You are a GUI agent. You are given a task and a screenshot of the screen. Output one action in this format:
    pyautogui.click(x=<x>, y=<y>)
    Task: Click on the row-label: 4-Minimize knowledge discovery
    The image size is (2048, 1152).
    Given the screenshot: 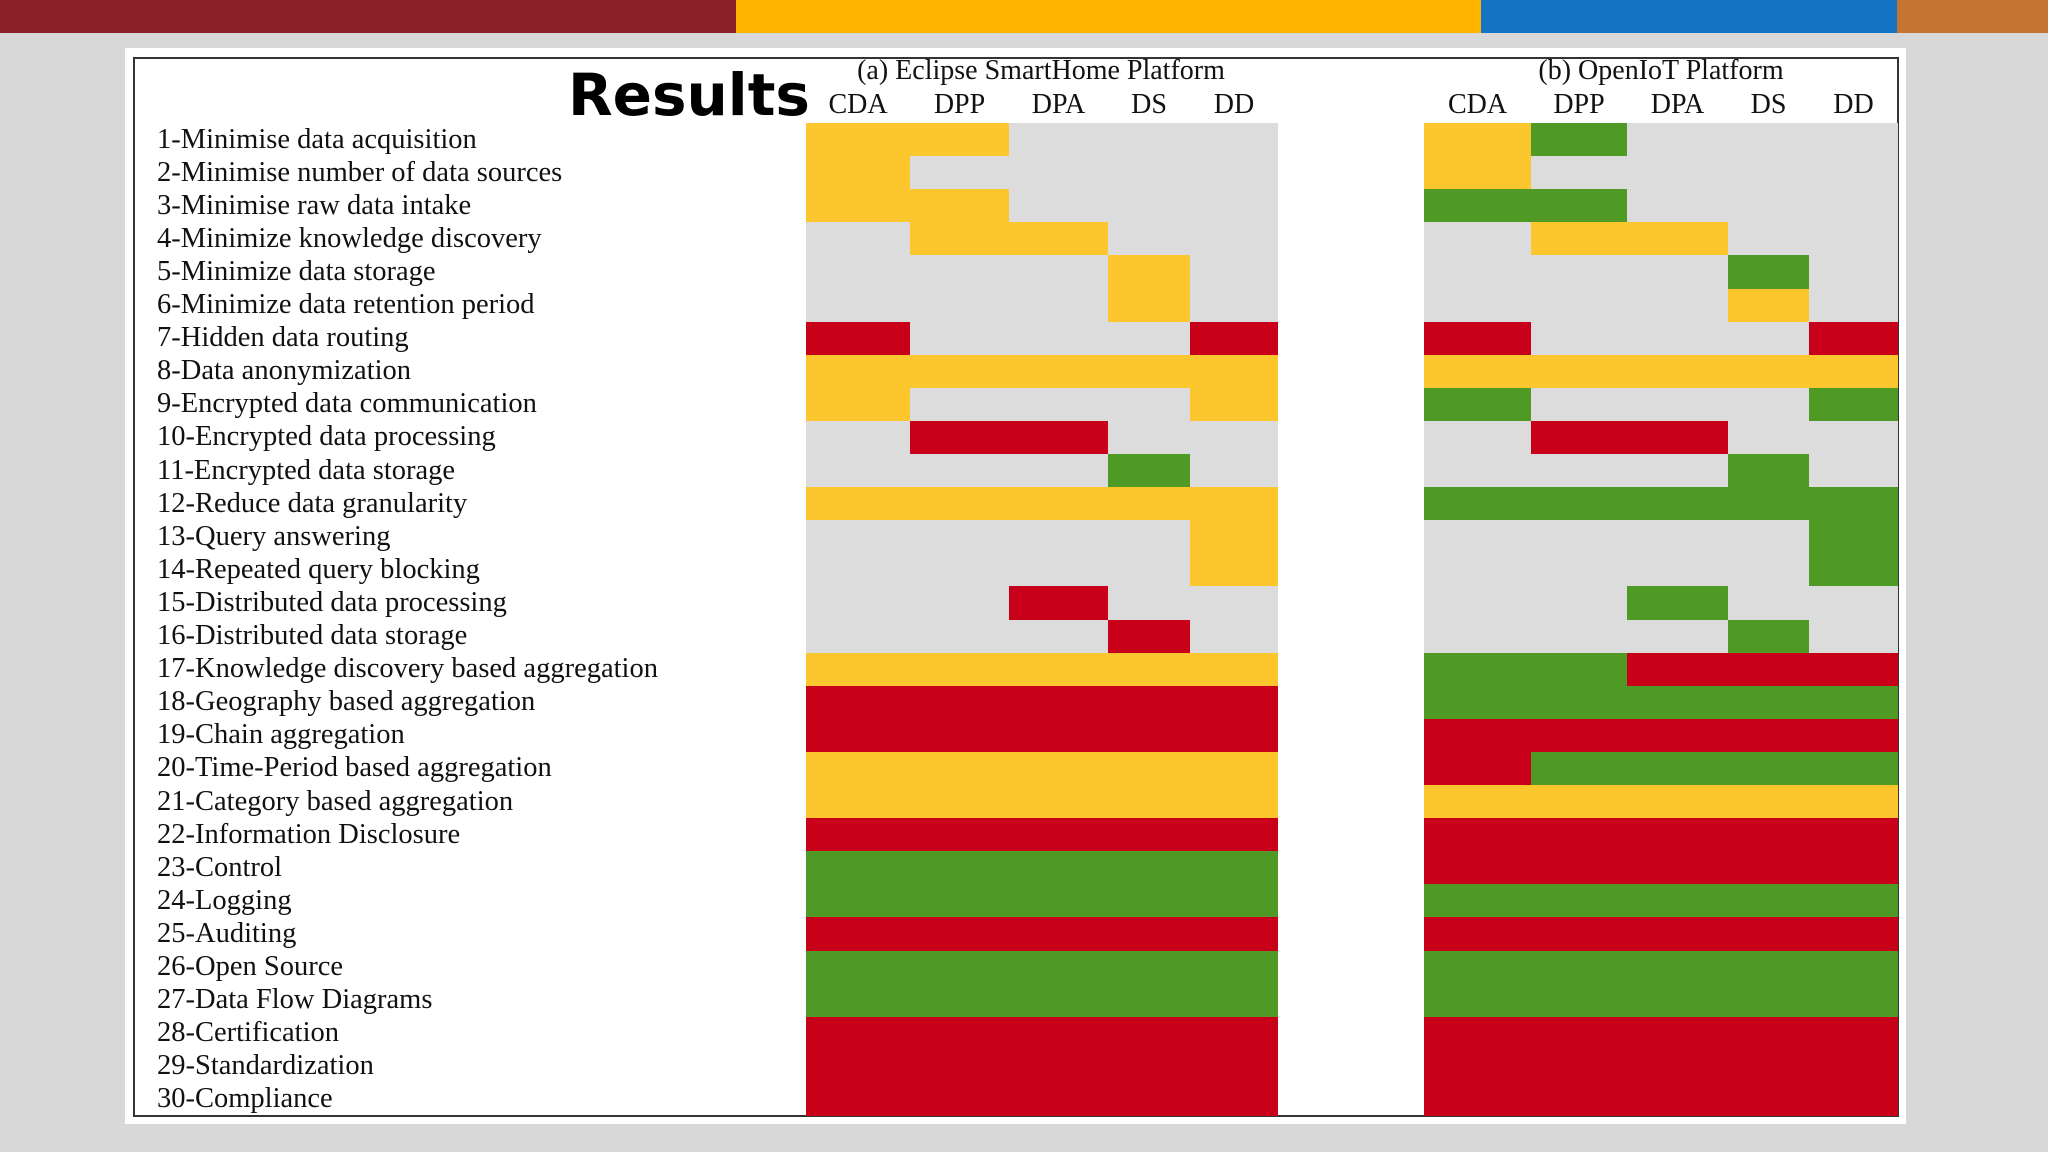 What is the action you would take?
    pyautogui.click(x=349, y=238)
    